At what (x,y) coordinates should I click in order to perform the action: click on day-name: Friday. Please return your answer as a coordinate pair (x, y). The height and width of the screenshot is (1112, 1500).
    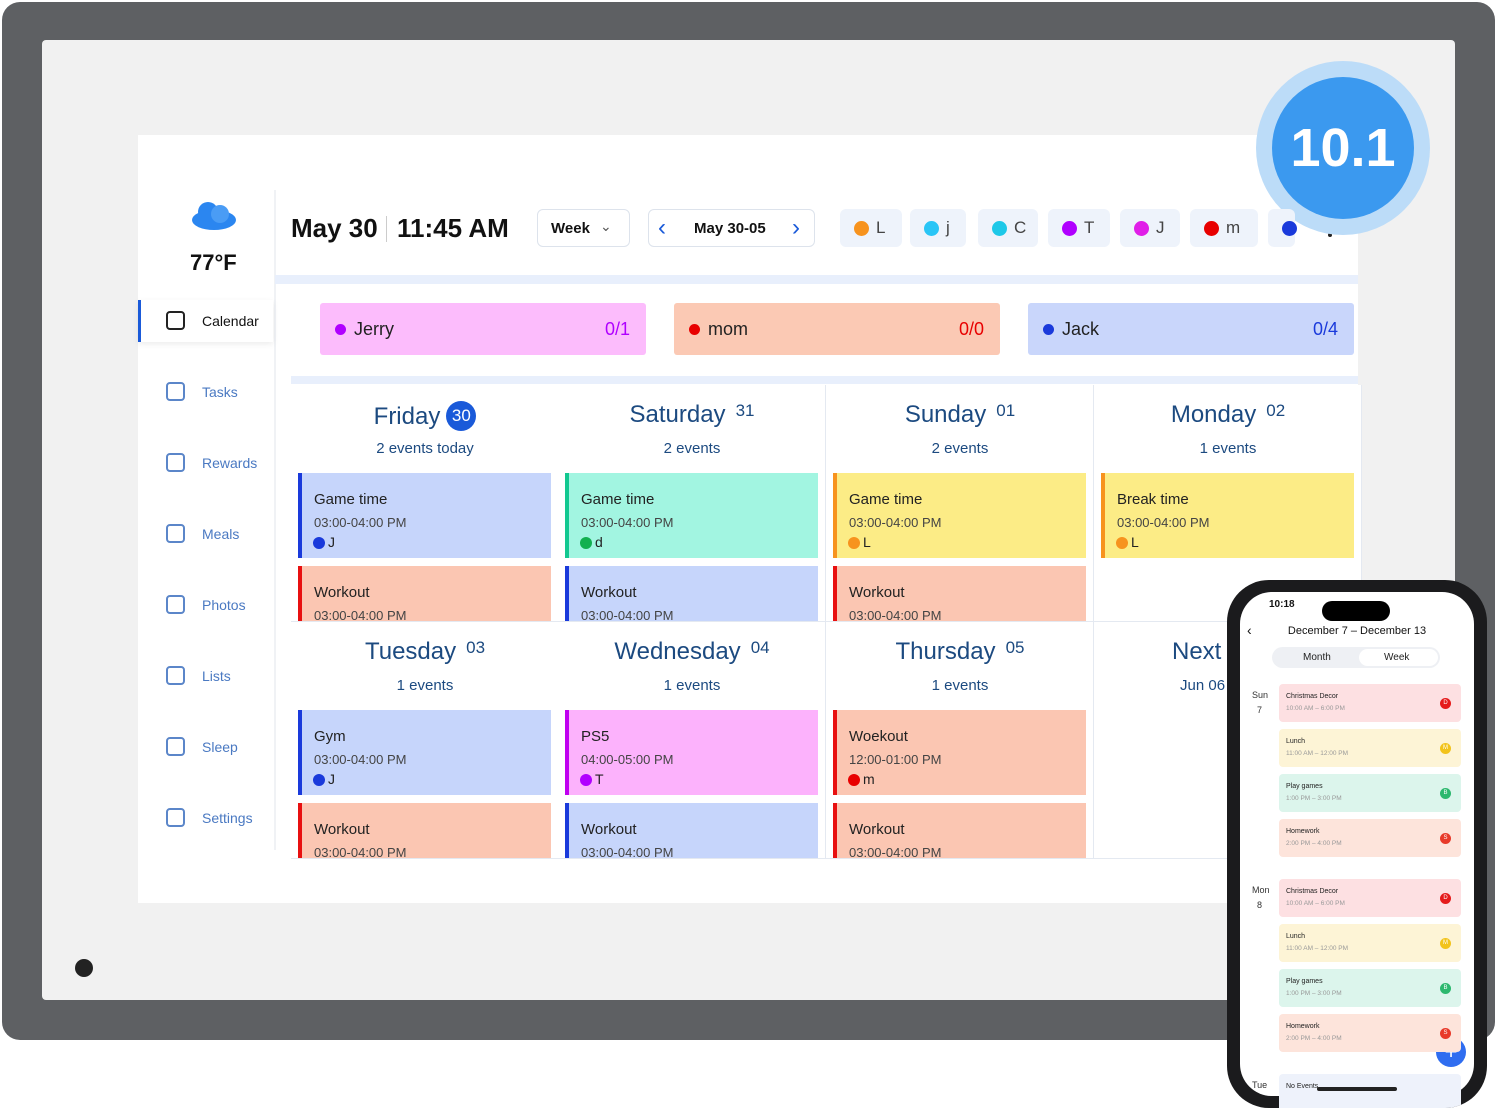
    Looking at the image, I should click on (407, 416).